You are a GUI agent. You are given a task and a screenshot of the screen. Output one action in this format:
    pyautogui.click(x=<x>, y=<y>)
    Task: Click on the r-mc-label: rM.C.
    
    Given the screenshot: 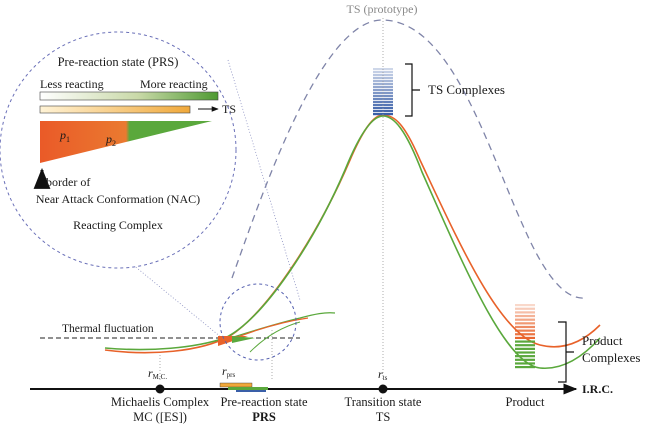 What is the action you would take?
    pyautogui.click(x=157, y=373)
    